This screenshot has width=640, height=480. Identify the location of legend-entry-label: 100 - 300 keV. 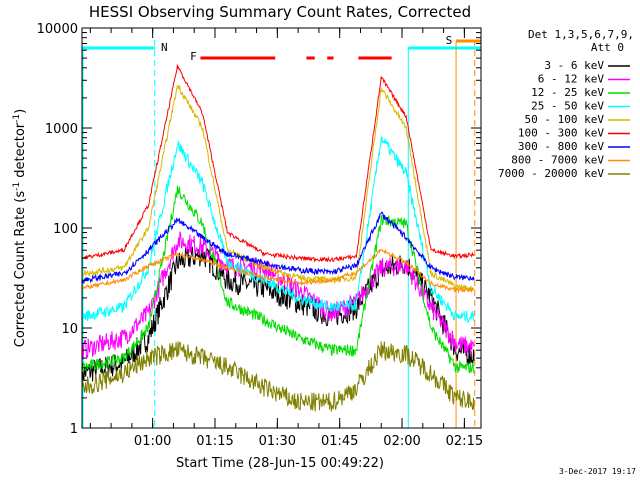
(561, 133).